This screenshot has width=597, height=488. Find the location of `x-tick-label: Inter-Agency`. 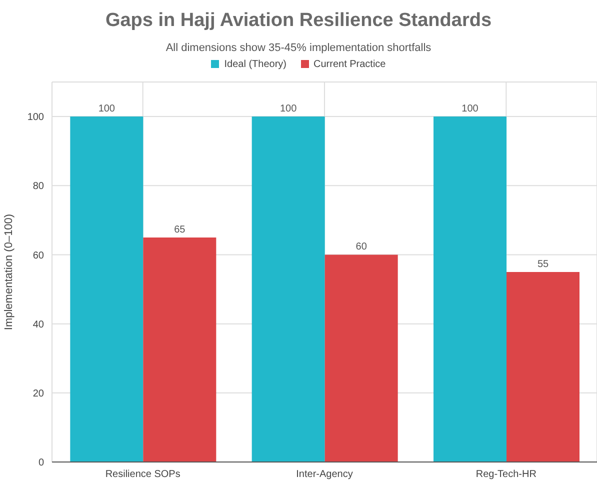

x-tick-label: Inter-Agency is located at coordinates (324, 474).